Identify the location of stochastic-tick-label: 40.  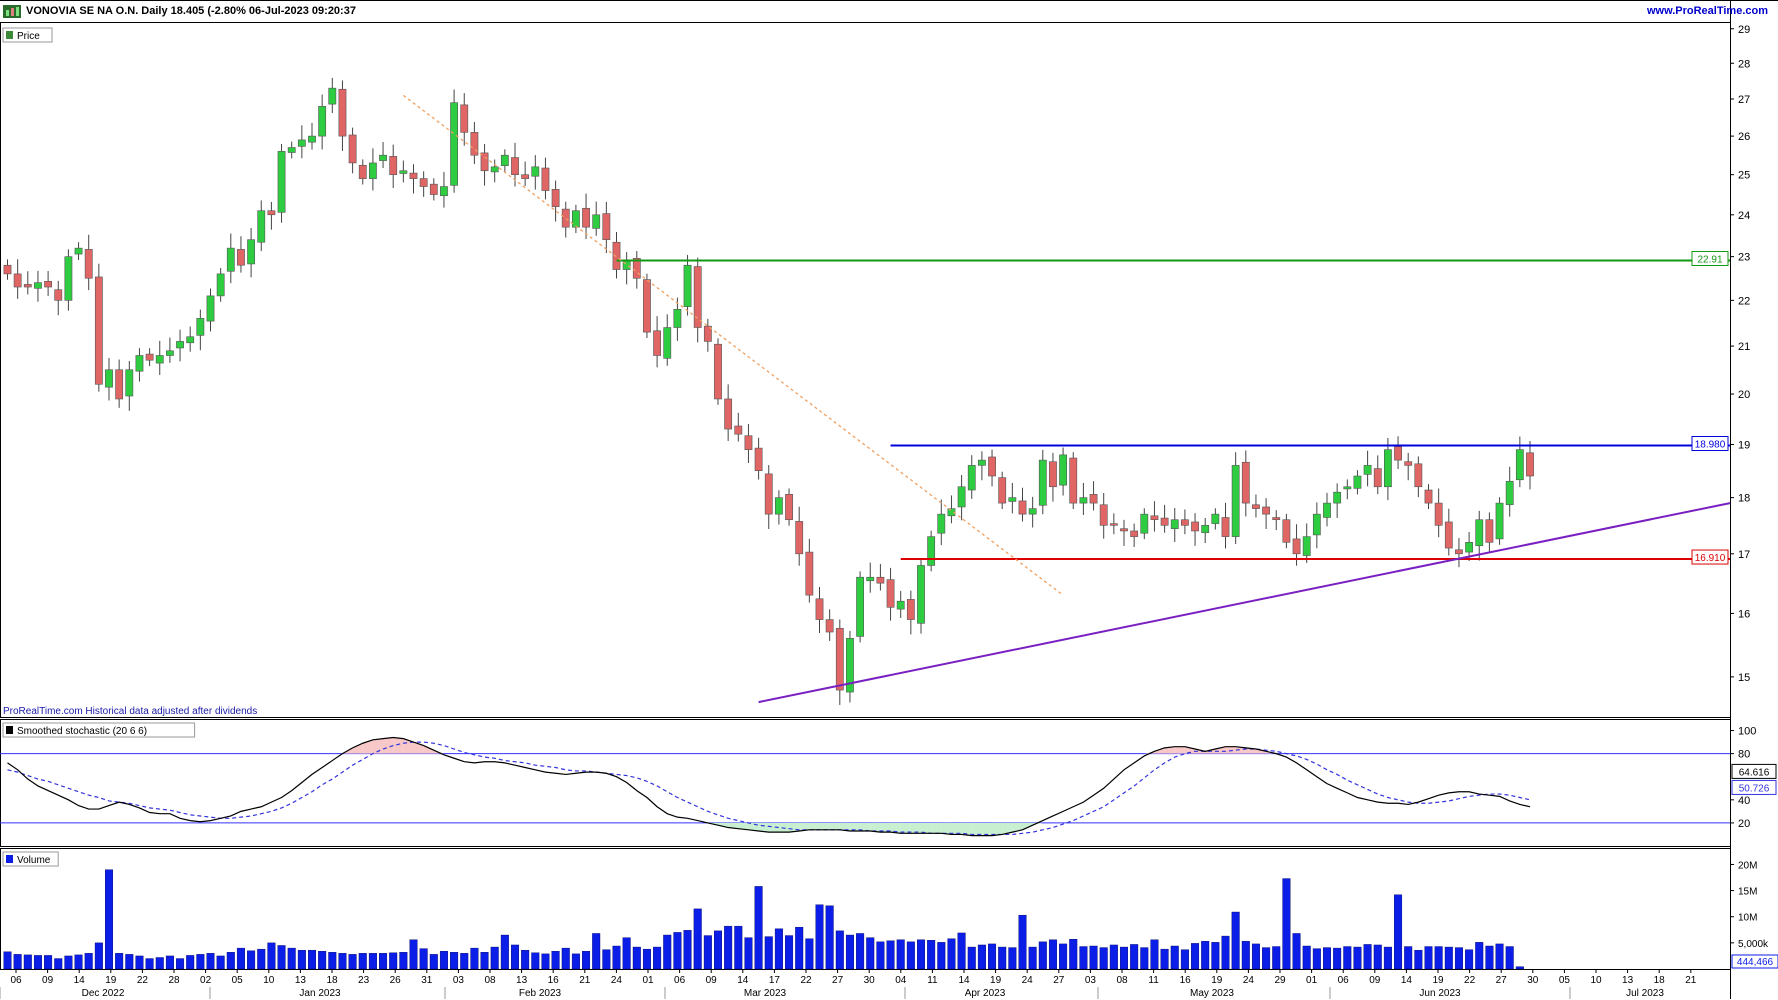
(1744, 801).